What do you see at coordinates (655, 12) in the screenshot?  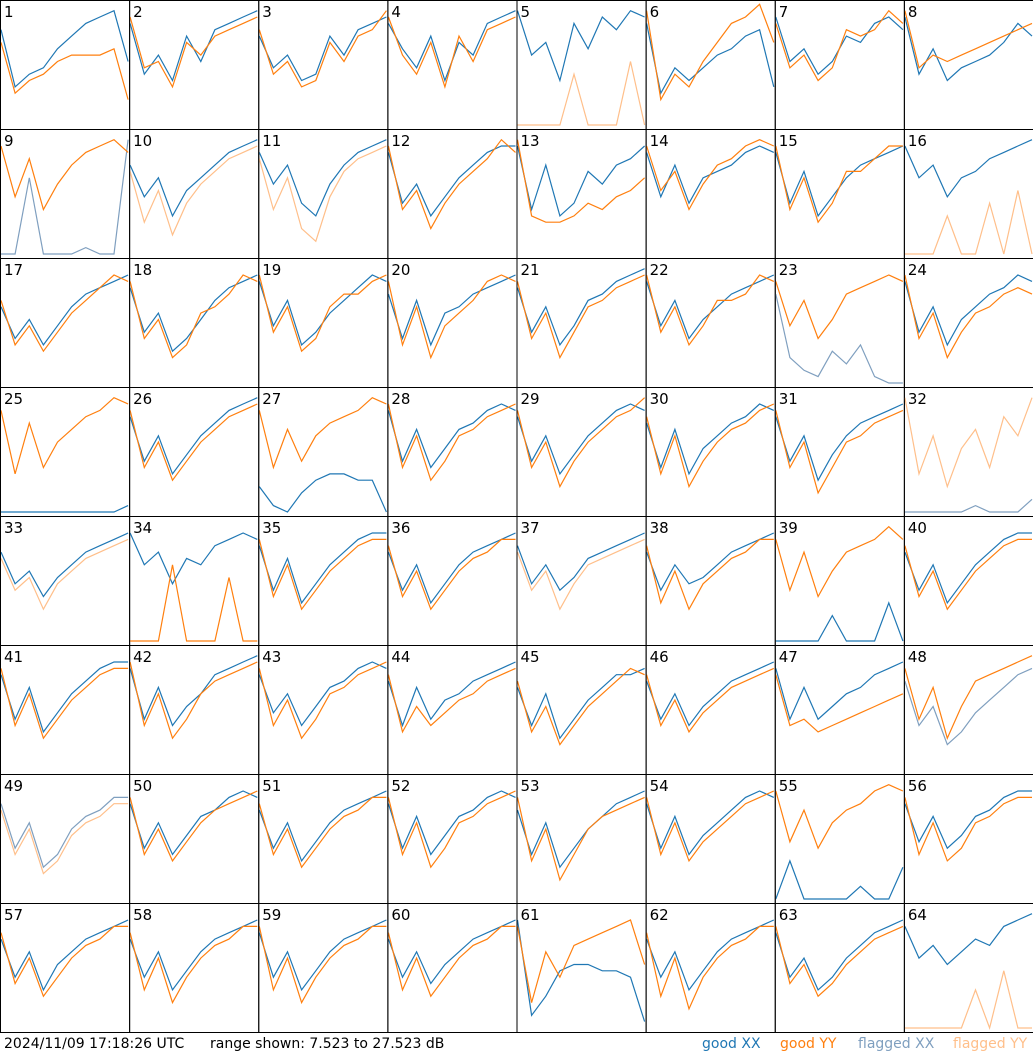 I see `panel-label: 6` at bounding box center [655, 12].